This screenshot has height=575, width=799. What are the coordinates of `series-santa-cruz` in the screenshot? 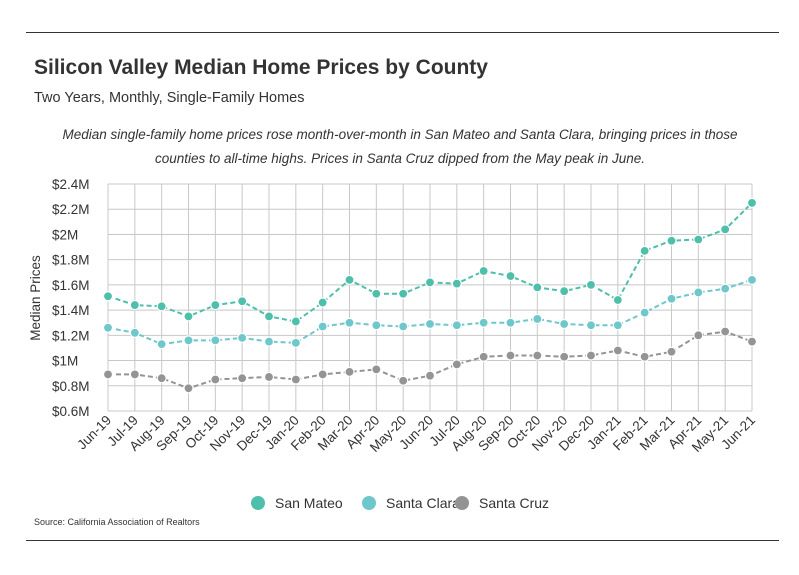 It's located at (430, 360).